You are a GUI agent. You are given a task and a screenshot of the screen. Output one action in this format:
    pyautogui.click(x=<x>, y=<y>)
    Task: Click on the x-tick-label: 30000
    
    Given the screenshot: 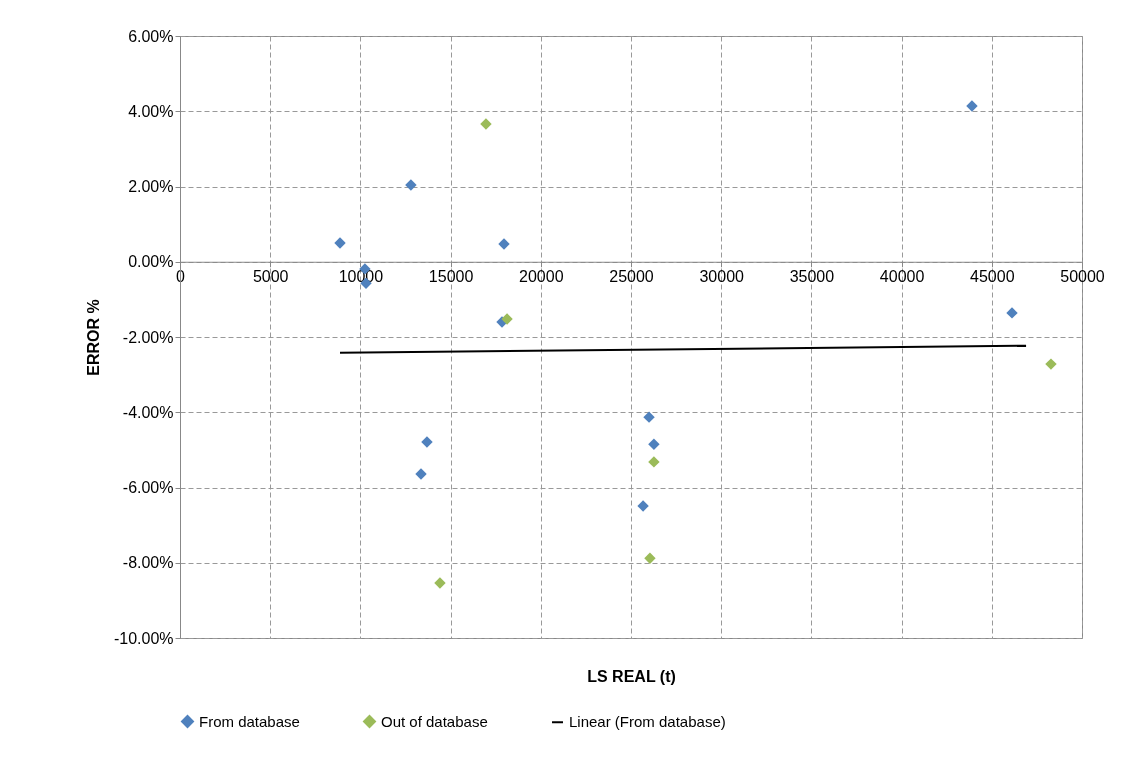 What is the action you would take?
    pyautogui.click(x=722, y=277)
    